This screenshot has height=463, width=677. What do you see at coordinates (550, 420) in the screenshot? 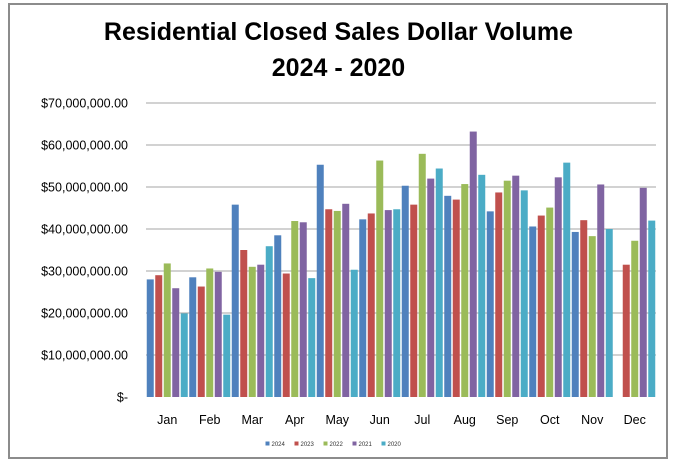
I see `x-tick-label: Oct` at bounding box center [550, 420].